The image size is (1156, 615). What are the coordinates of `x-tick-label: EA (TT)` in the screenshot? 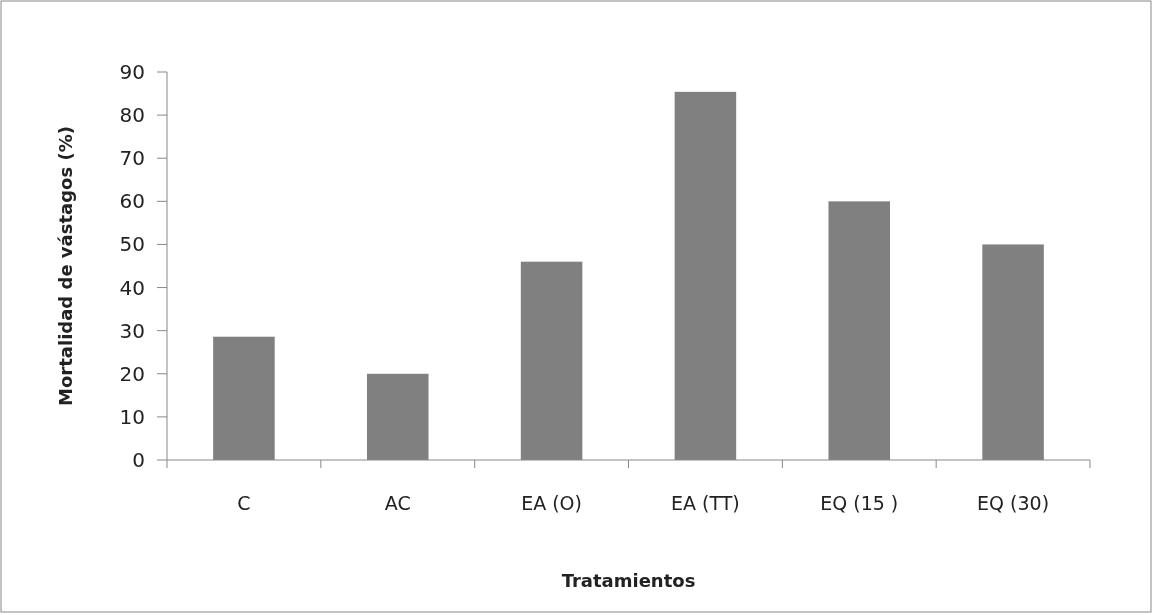 It's located at (705, 503).